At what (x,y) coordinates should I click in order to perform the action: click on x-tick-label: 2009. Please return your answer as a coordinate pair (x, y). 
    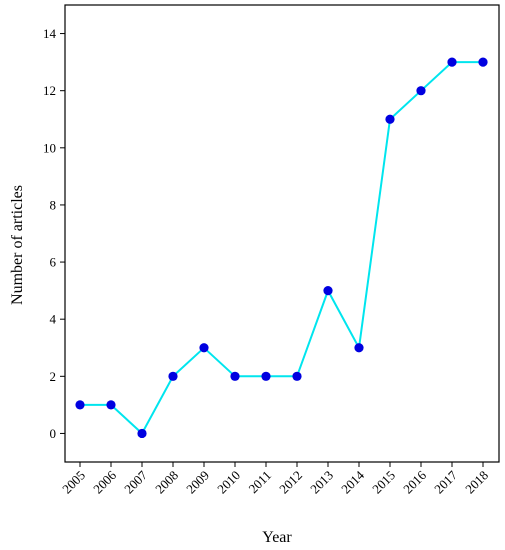
    Looking at the image, I should click on (197, 482).